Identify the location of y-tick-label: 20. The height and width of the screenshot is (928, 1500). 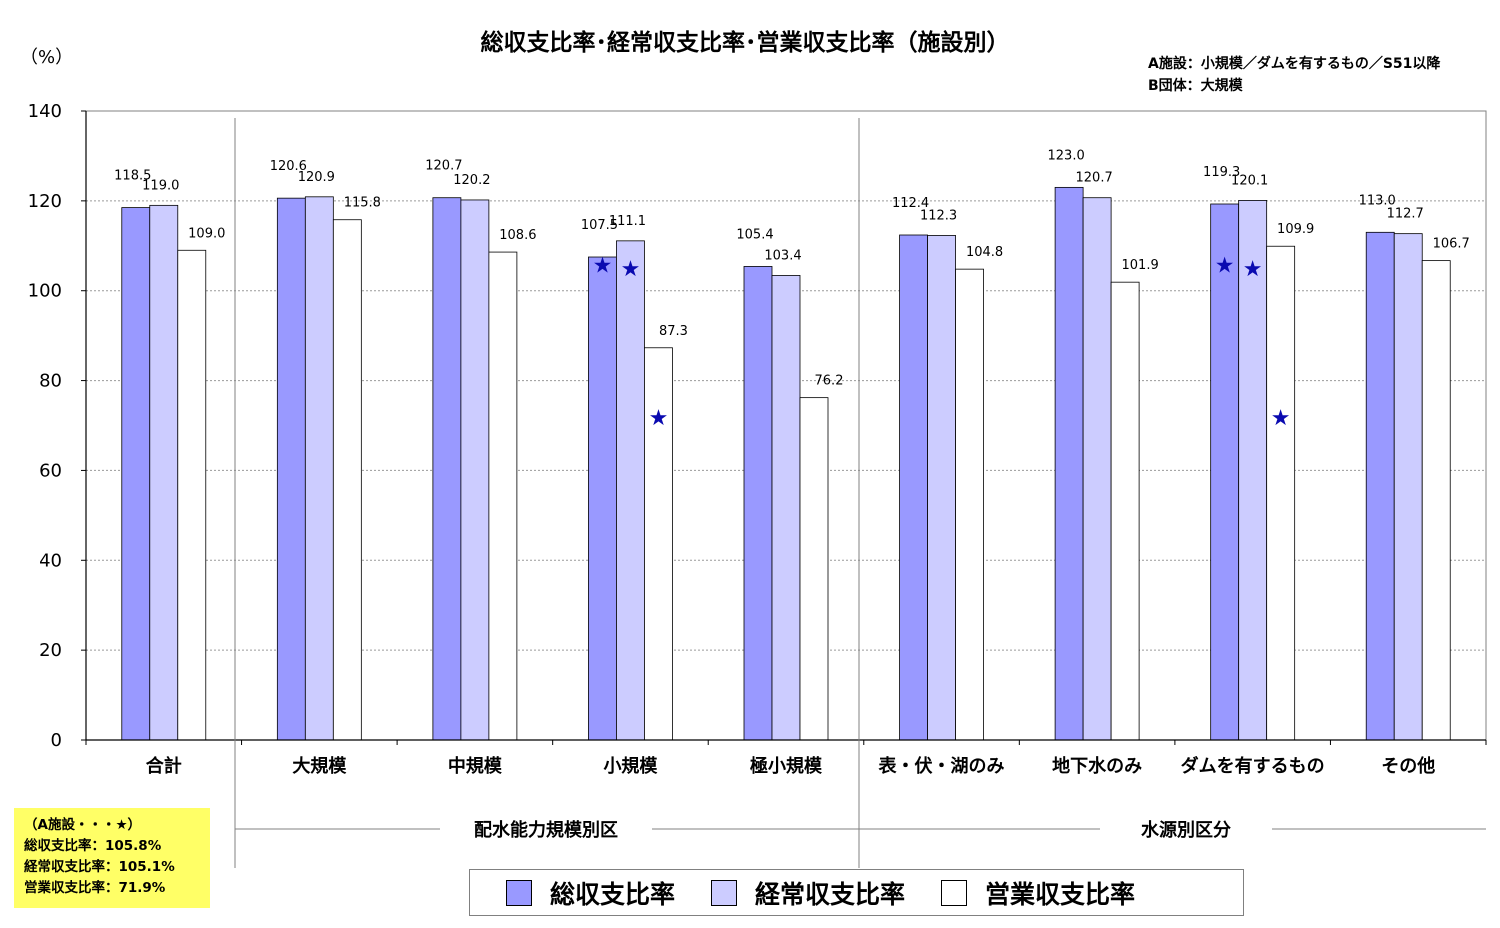
(50, 650).